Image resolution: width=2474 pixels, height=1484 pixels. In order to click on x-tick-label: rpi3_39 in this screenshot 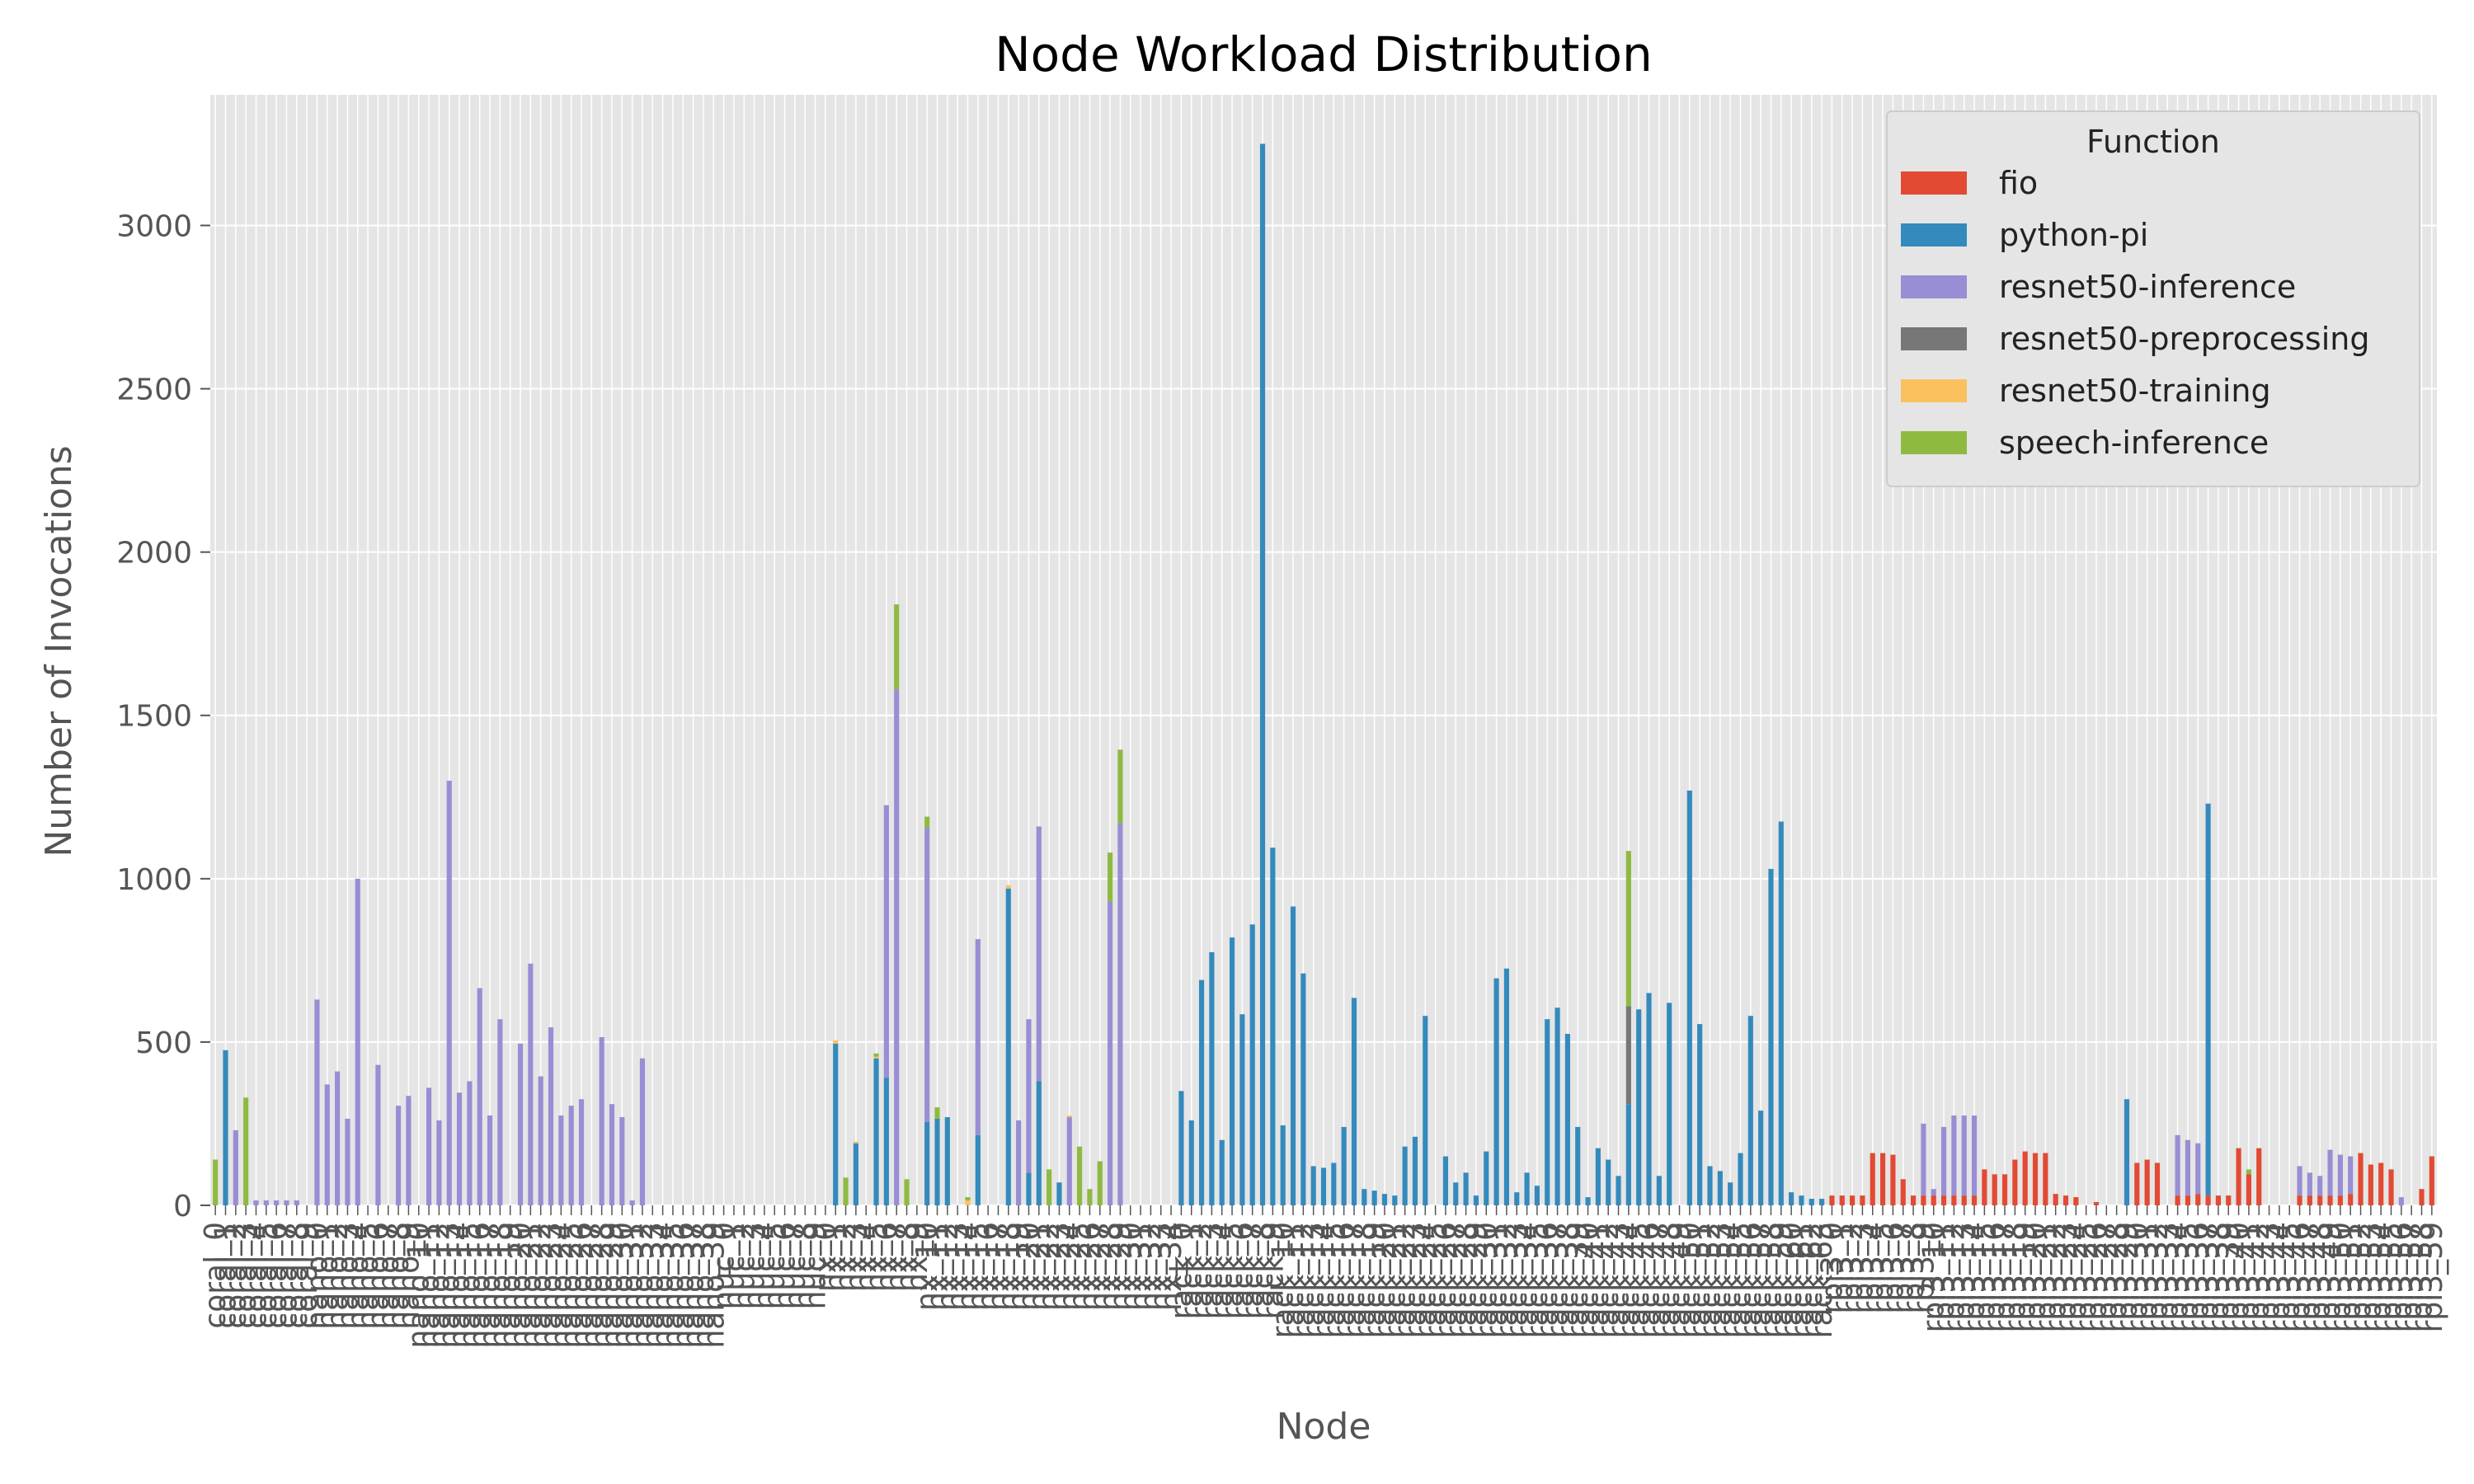, I will do `click(2229, 1277)`.